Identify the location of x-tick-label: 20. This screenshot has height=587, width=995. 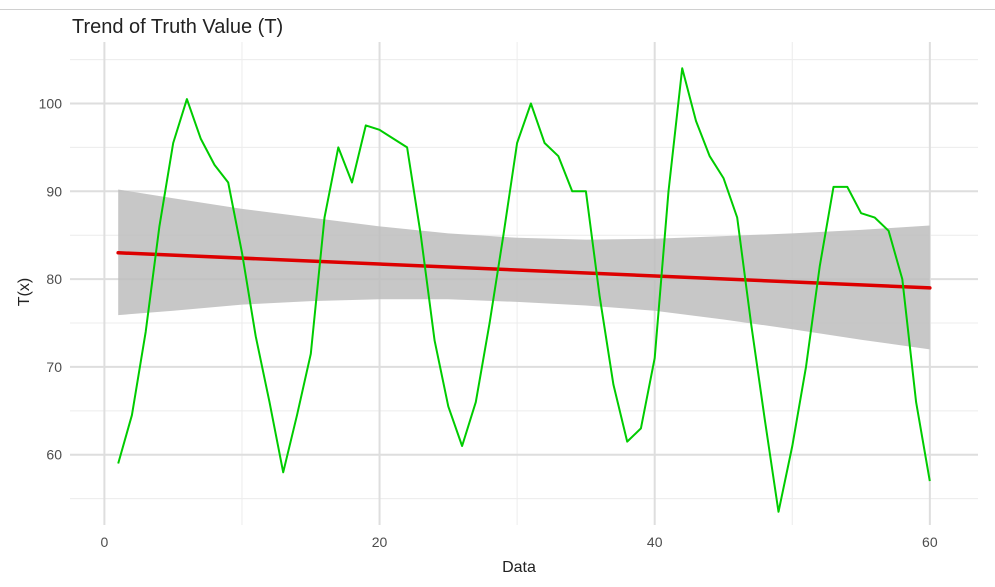
(380, 542).